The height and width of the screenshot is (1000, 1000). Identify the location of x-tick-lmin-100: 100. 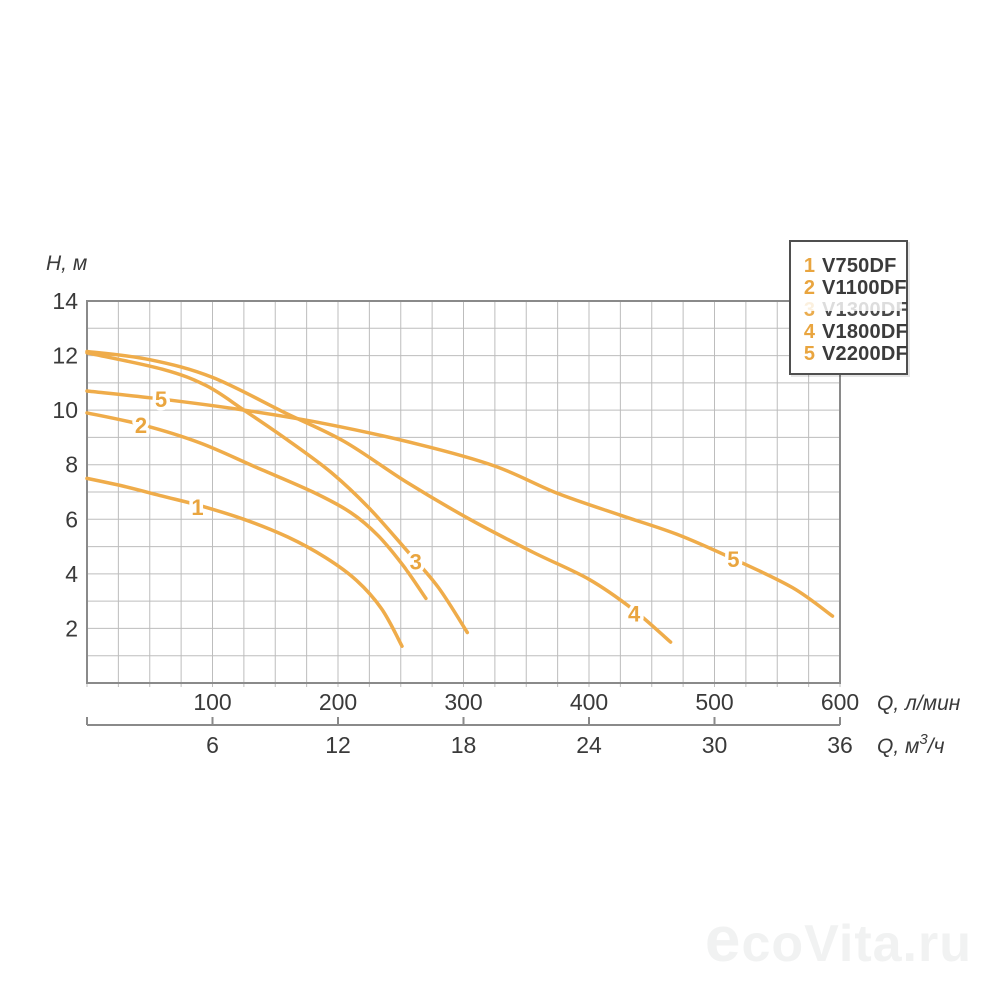
(212, 702).